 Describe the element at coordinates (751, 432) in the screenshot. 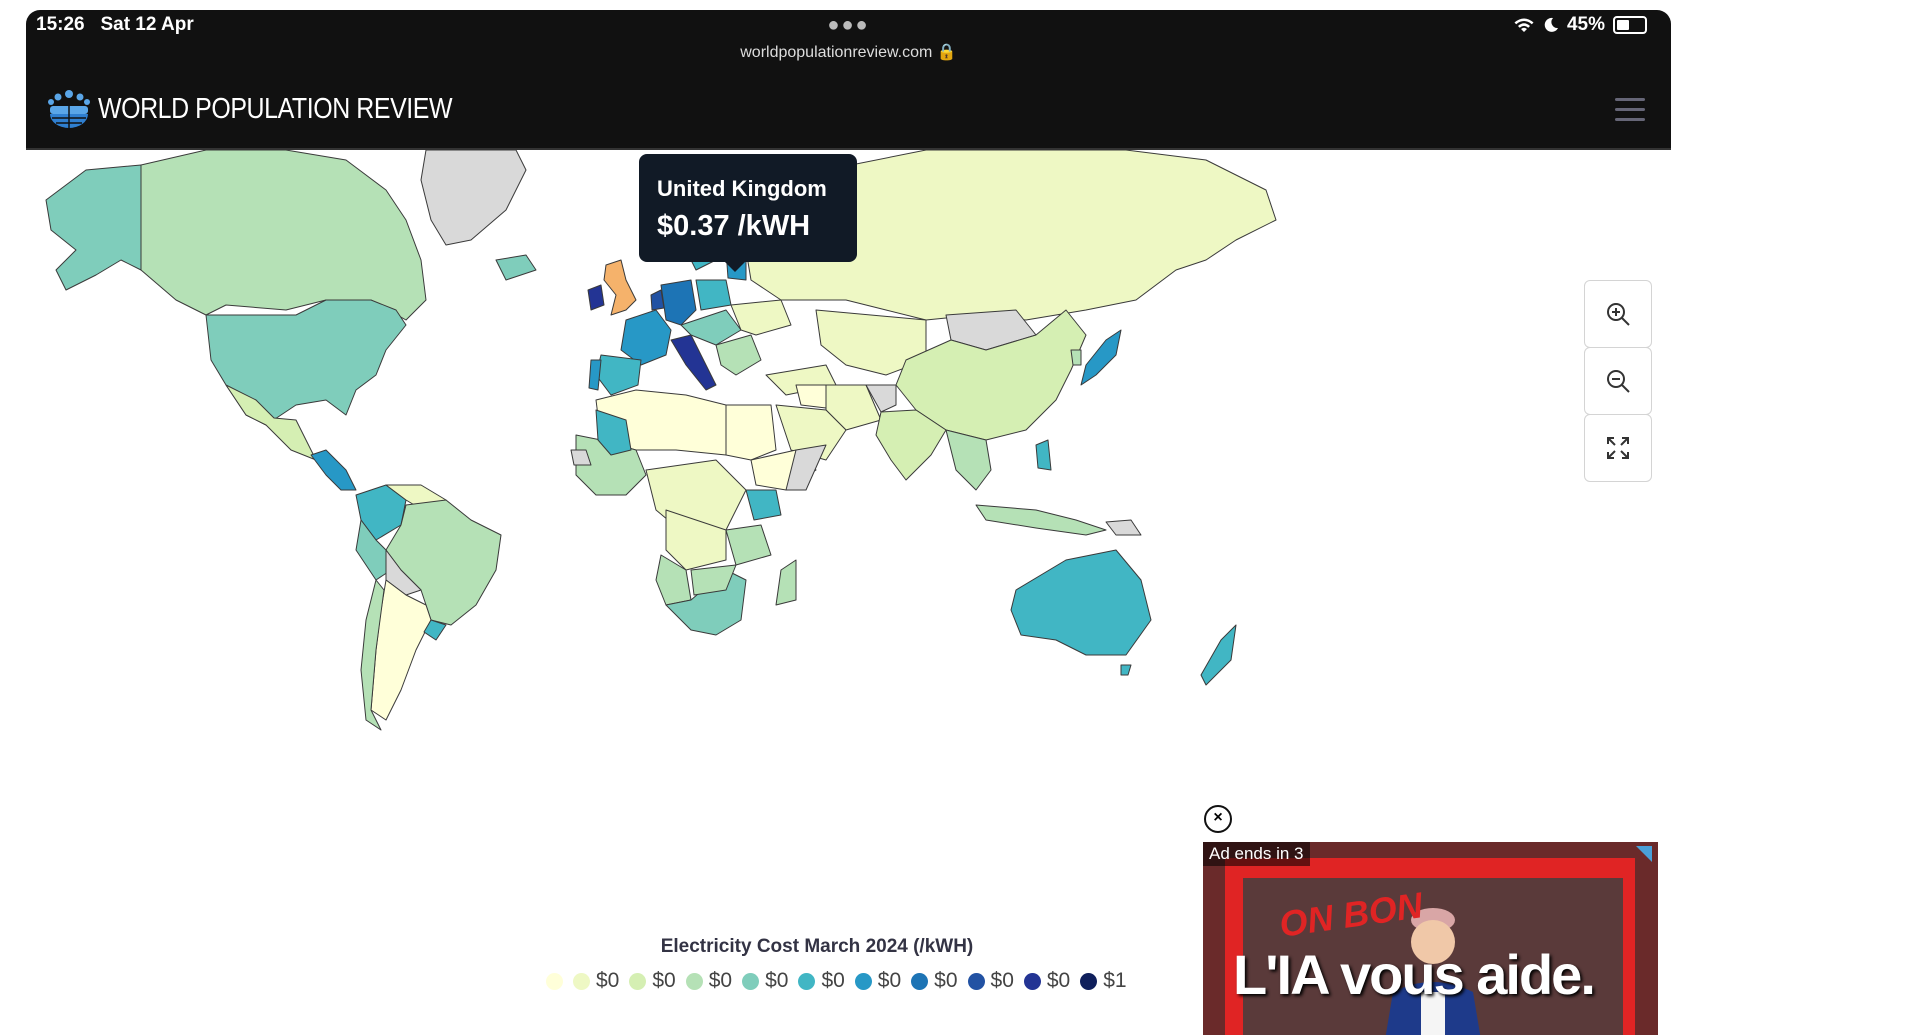

I see `country-sudan` at that location.